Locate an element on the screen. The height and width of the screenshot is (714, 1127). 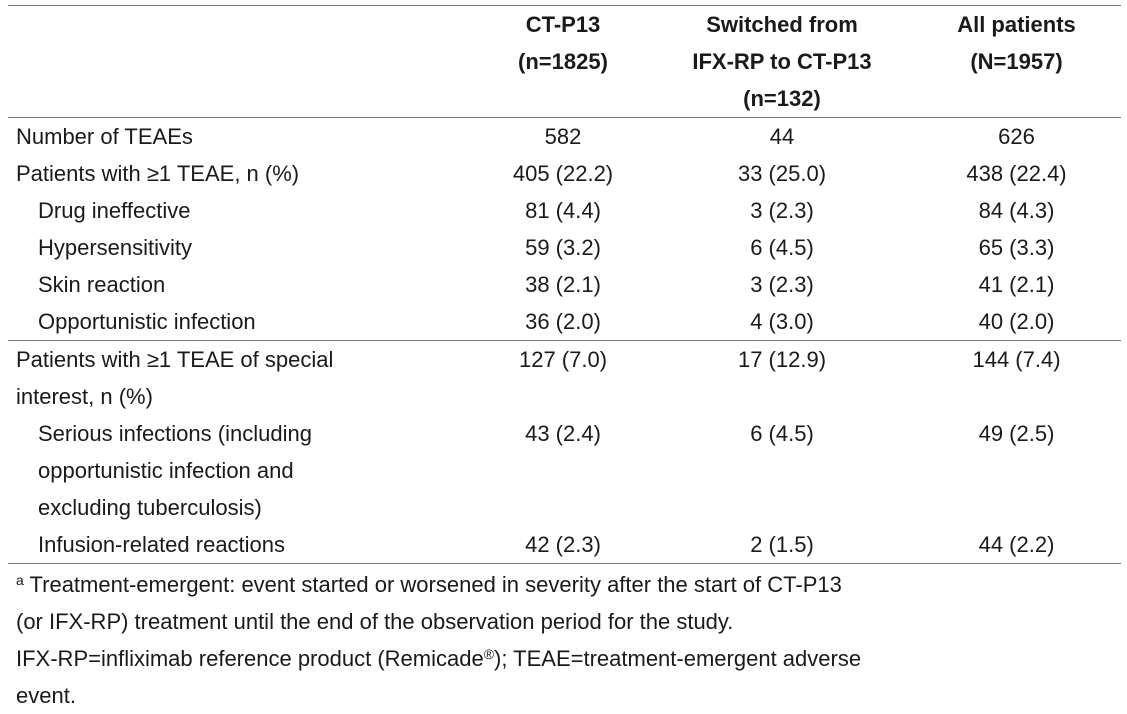
header-empty-cell is located at coordinates (241, 62).